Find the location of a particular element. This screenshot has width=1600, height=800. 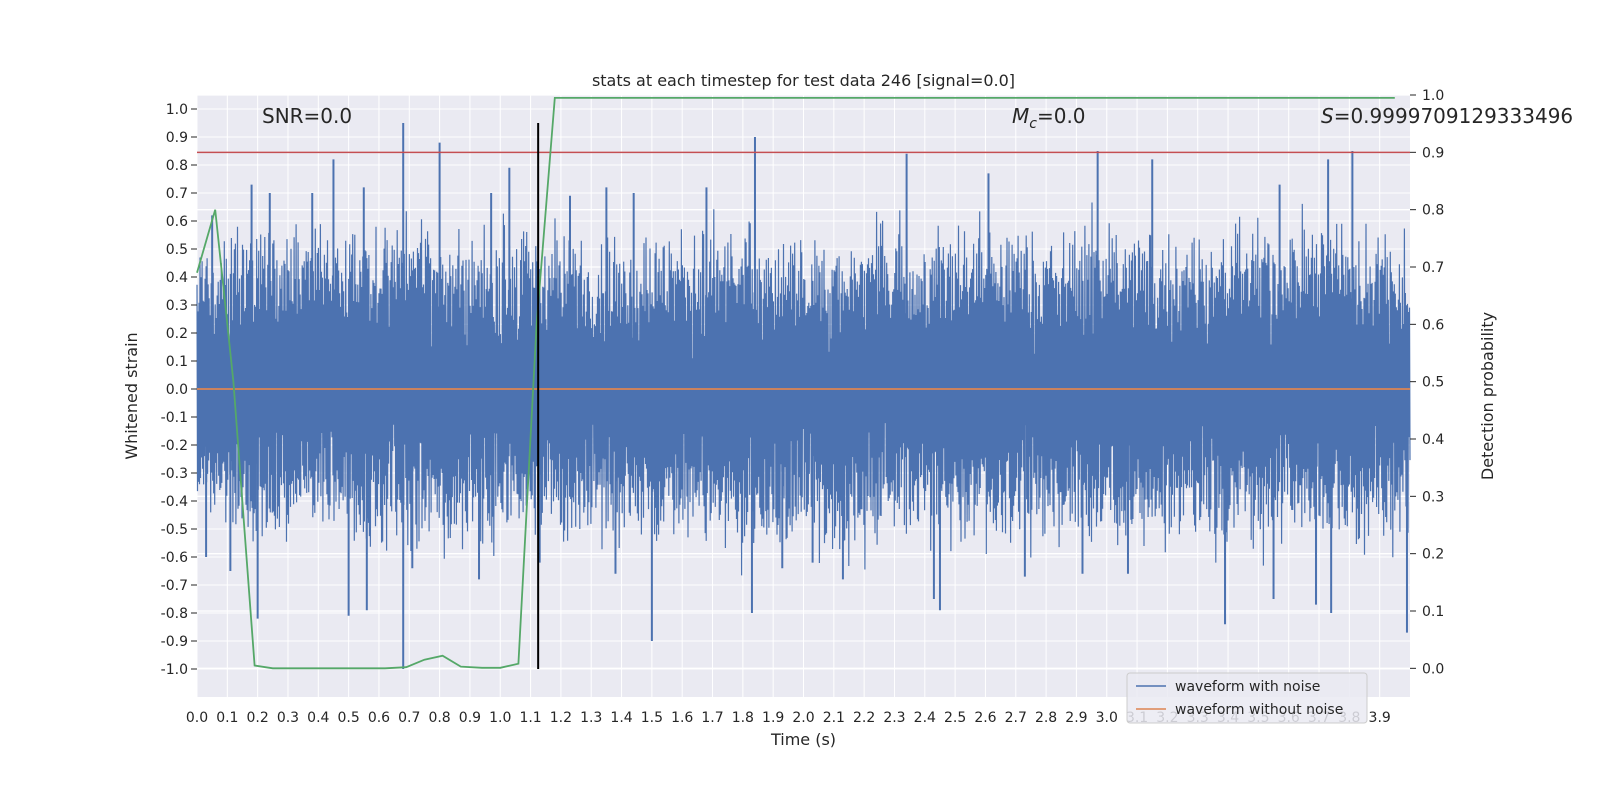

x-tick-label: 2.2 is located at coordinates (864, 718).